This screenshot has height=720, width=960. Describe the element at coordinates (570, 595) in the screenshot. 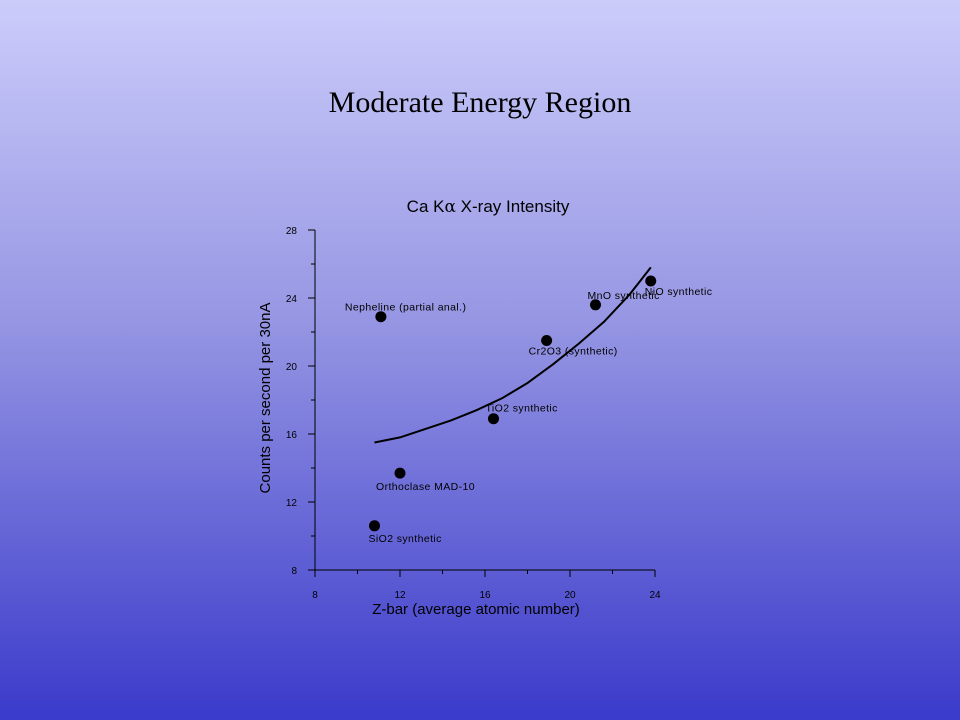

I see `x-tick-label: 20` at that location.